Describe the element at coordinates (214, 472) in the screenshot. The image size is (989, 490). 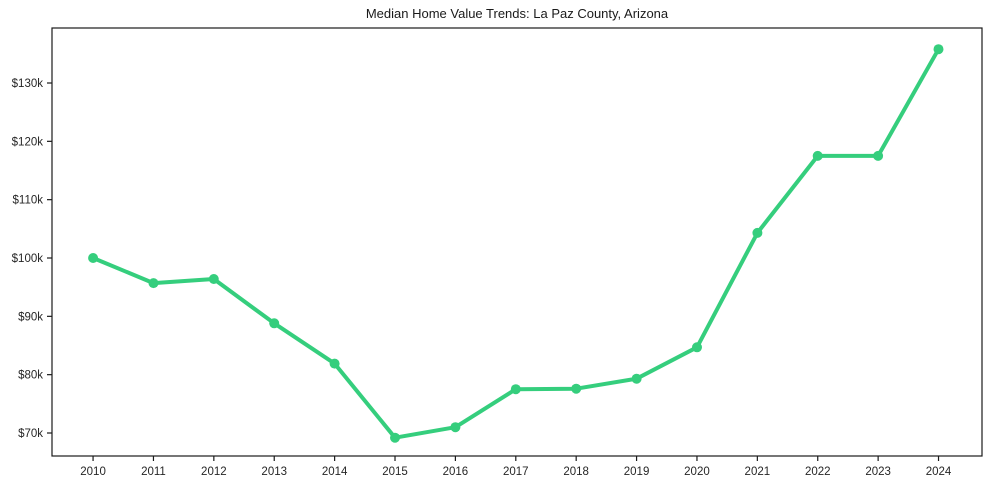
I see `x-tick-label: 2012` at that location.